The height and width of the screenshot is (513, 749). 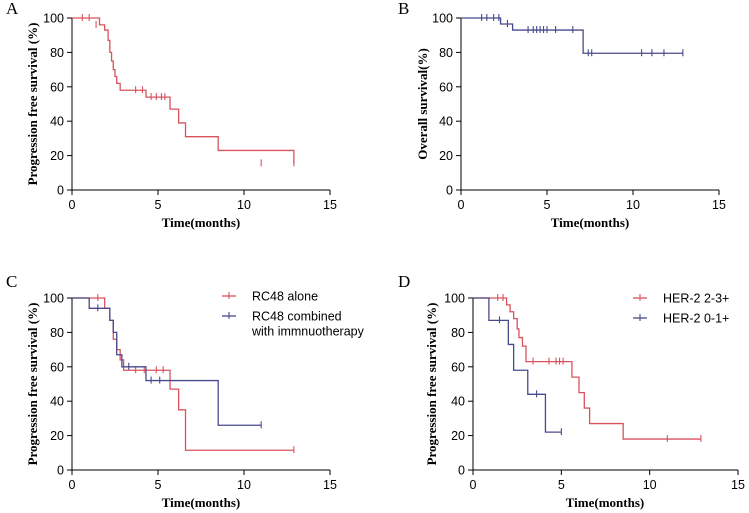 I want to click on panel-b-curve-all-patients, so click(x=572, y=35).